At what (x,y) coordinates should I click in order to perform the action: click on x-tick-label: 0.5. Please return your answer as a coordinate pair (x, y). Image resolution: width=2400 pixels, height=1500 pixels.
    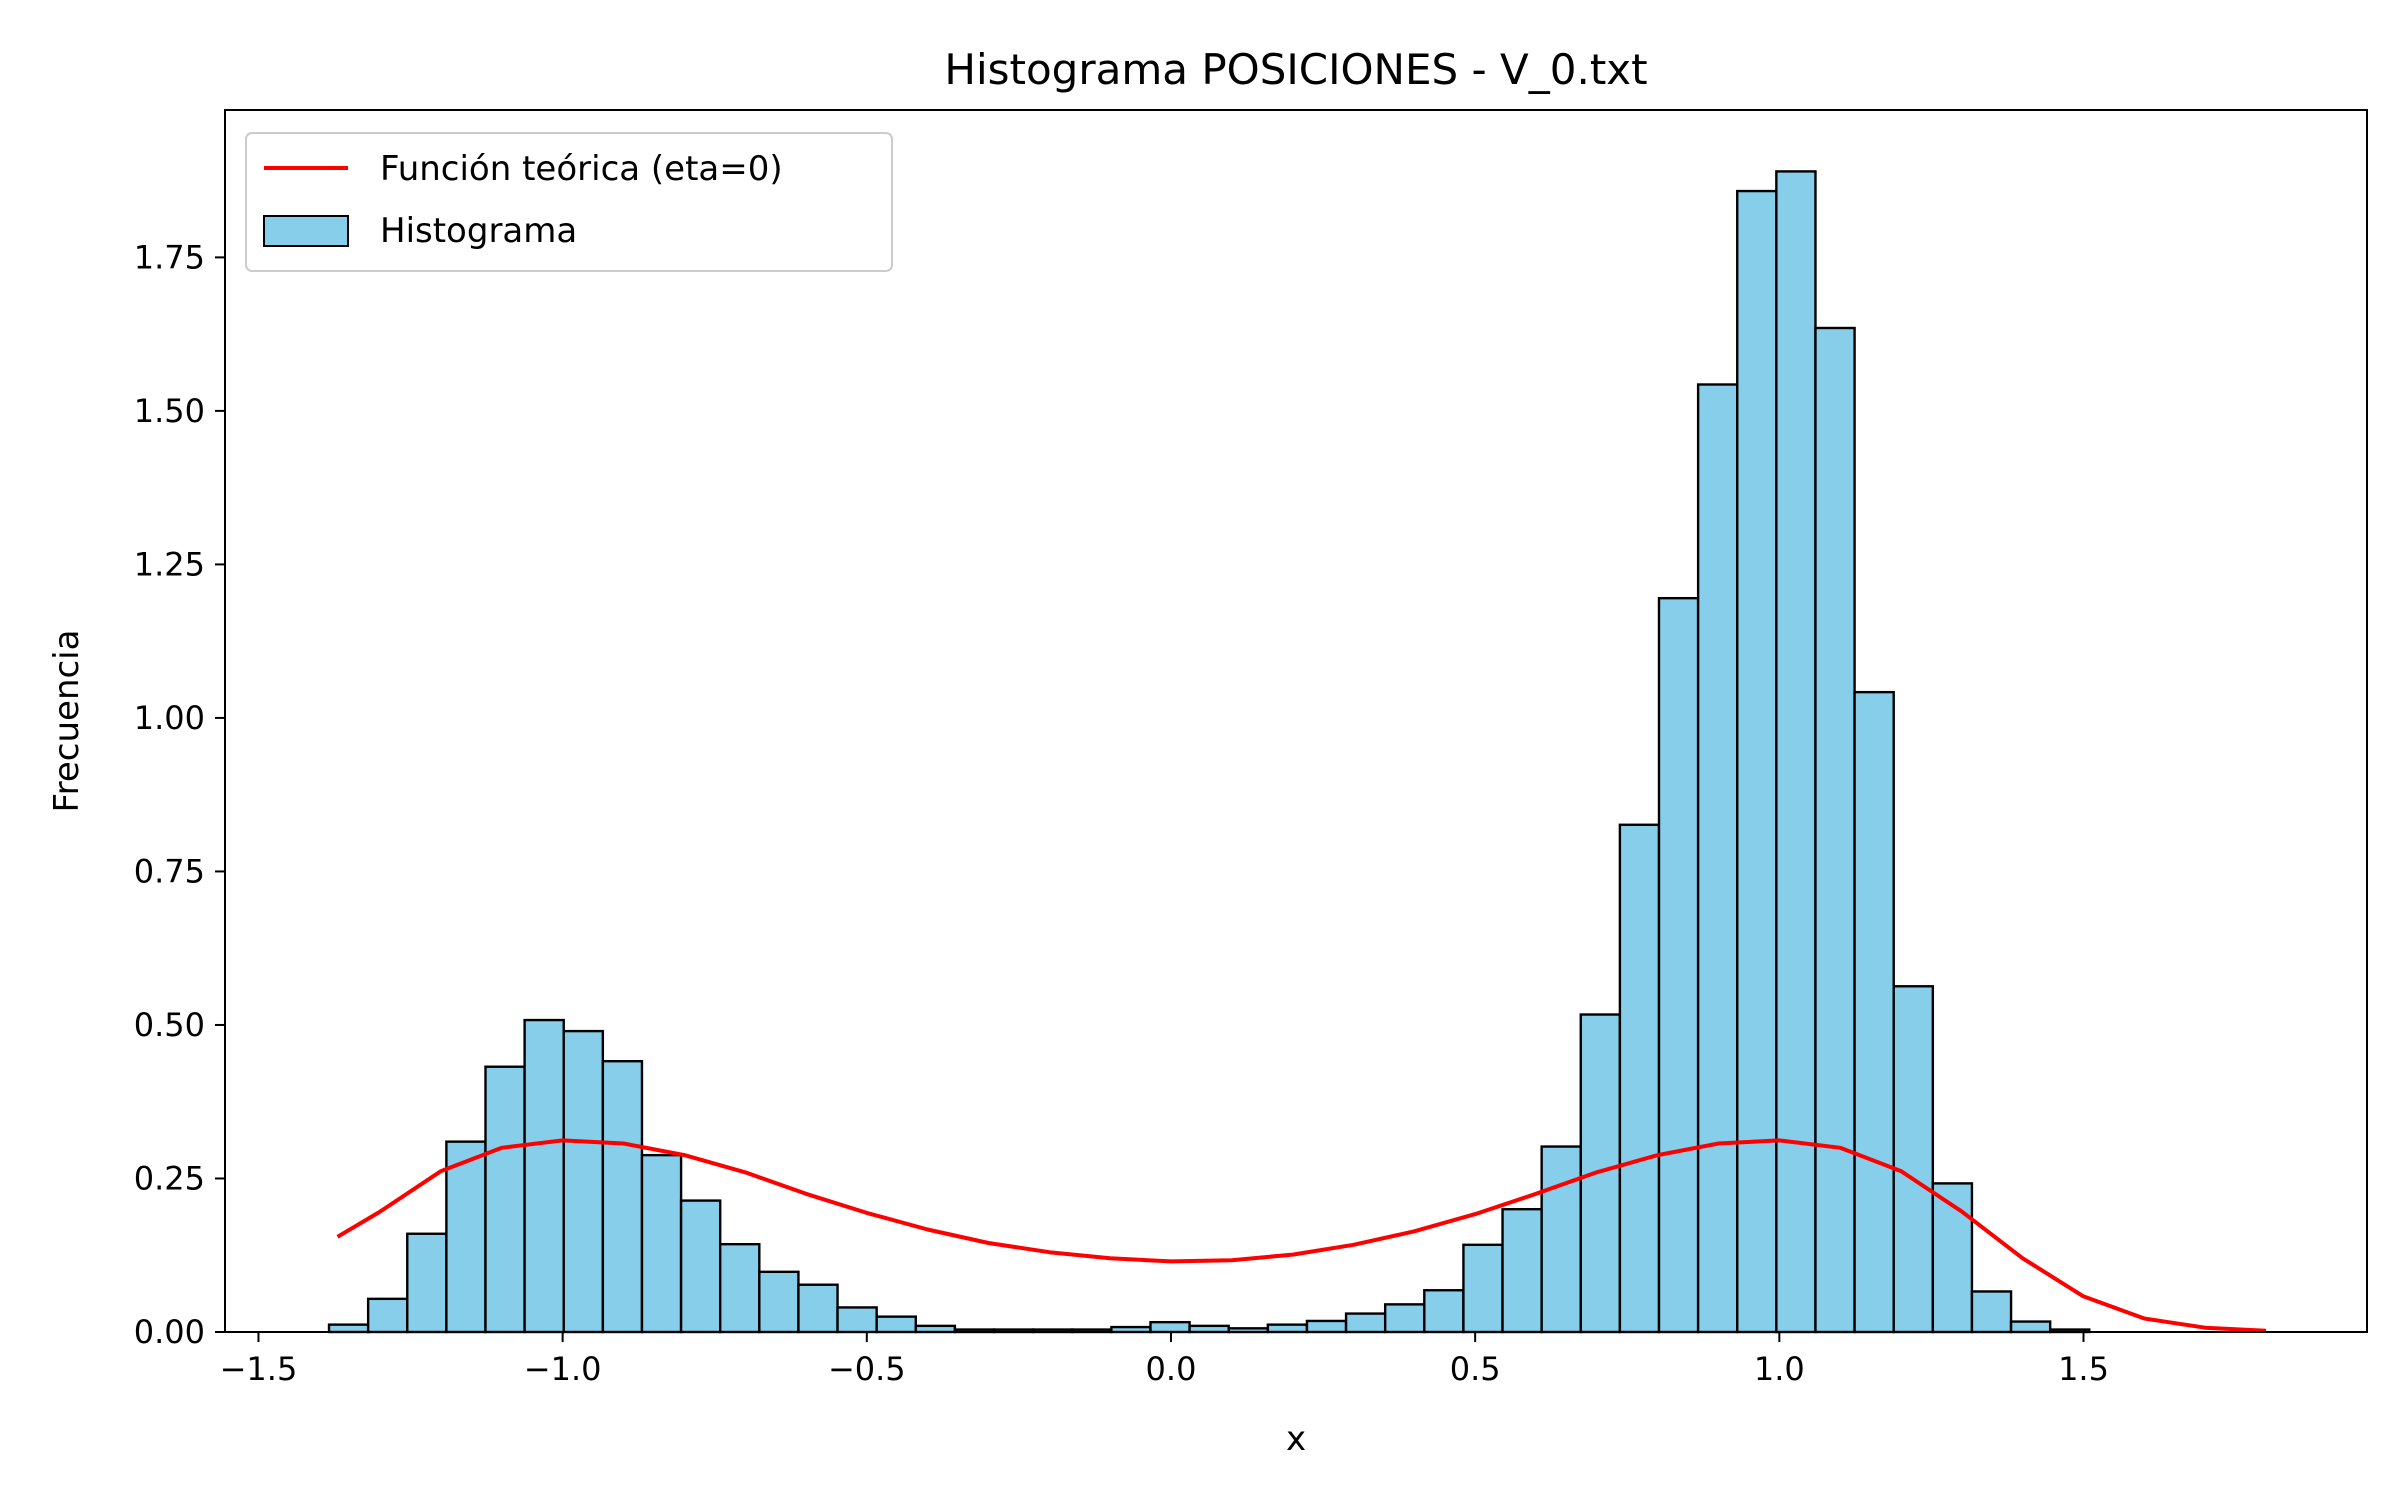
    Looking at the image, I should click on (1475, 1369).